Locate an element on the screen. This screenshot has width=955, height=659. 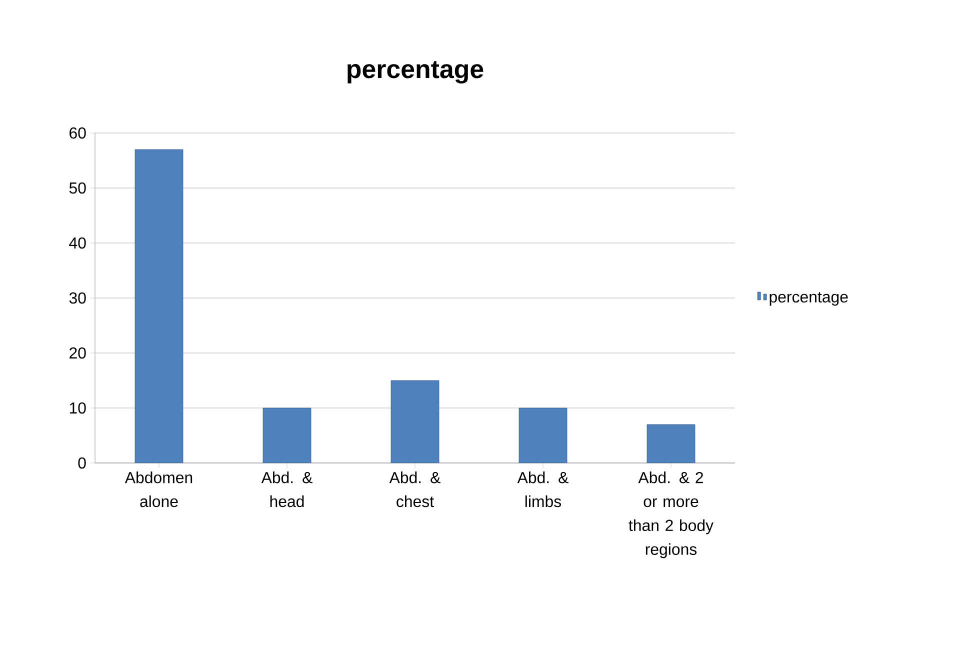
chart-title: percentage is located at coordinates (416, 72).